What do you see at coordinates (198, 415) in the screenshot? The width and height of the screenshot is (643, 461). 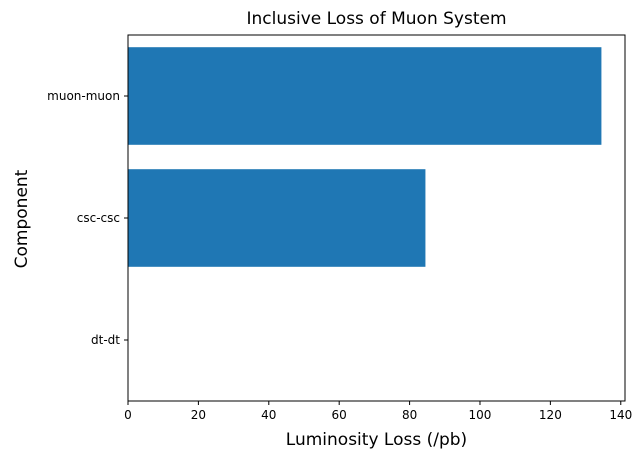 I see `x-tick-label: 20` at bounding box center [198, 415].